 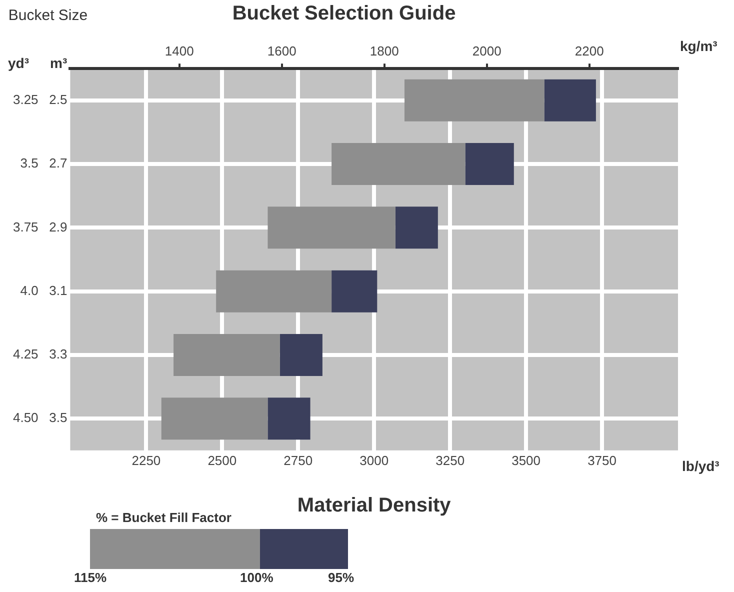 What do you see at coordinates (18, 62) in the screenshot?
I see `text: yd³` at bounding box center [18, 62].